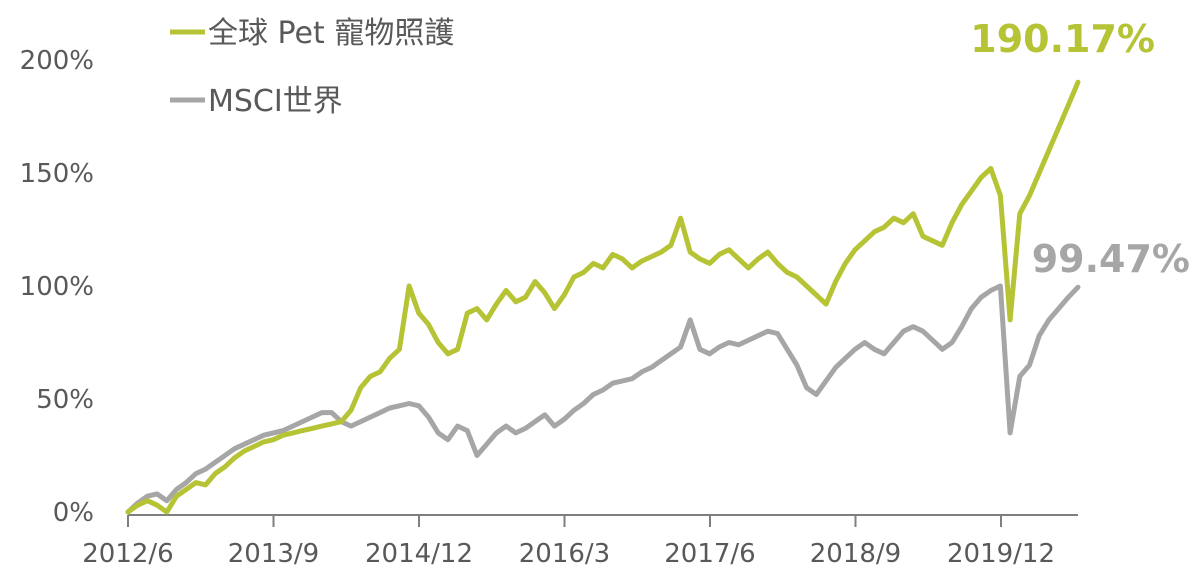 Image resolution: width=1200 pixels, height=581 pixels. Describe the element at coordinates (419, 554) in the screenshot. I see `x-tick-label: 2014/12` at that location.